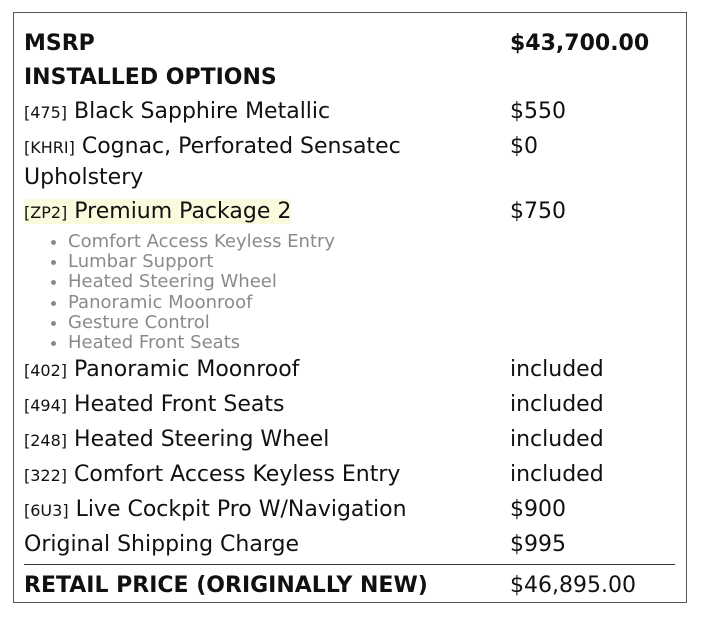  Describe the element at coordinates (573, 586) in the screenshot. I see `total-value: $46,895.00` at that location.